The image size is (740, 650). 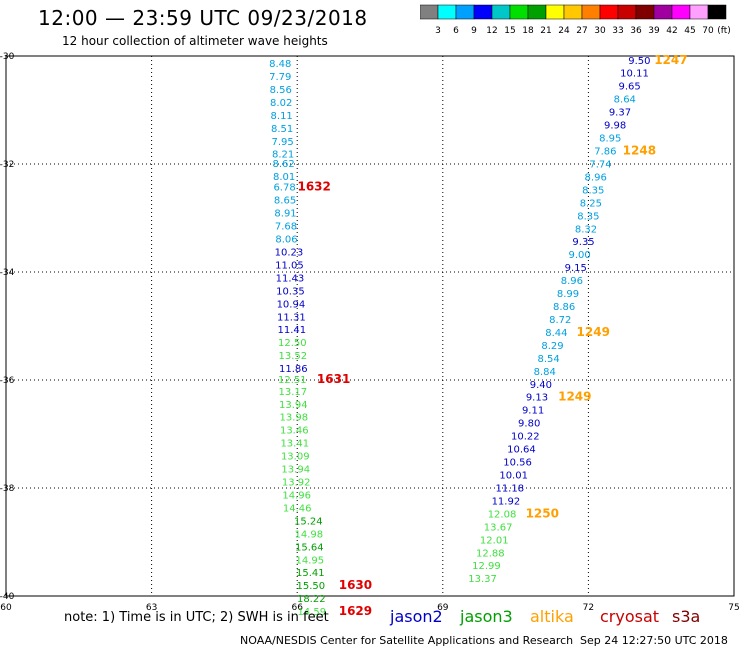 I want to click on wave-height-label: 8.51, so click(x=282, y=129).